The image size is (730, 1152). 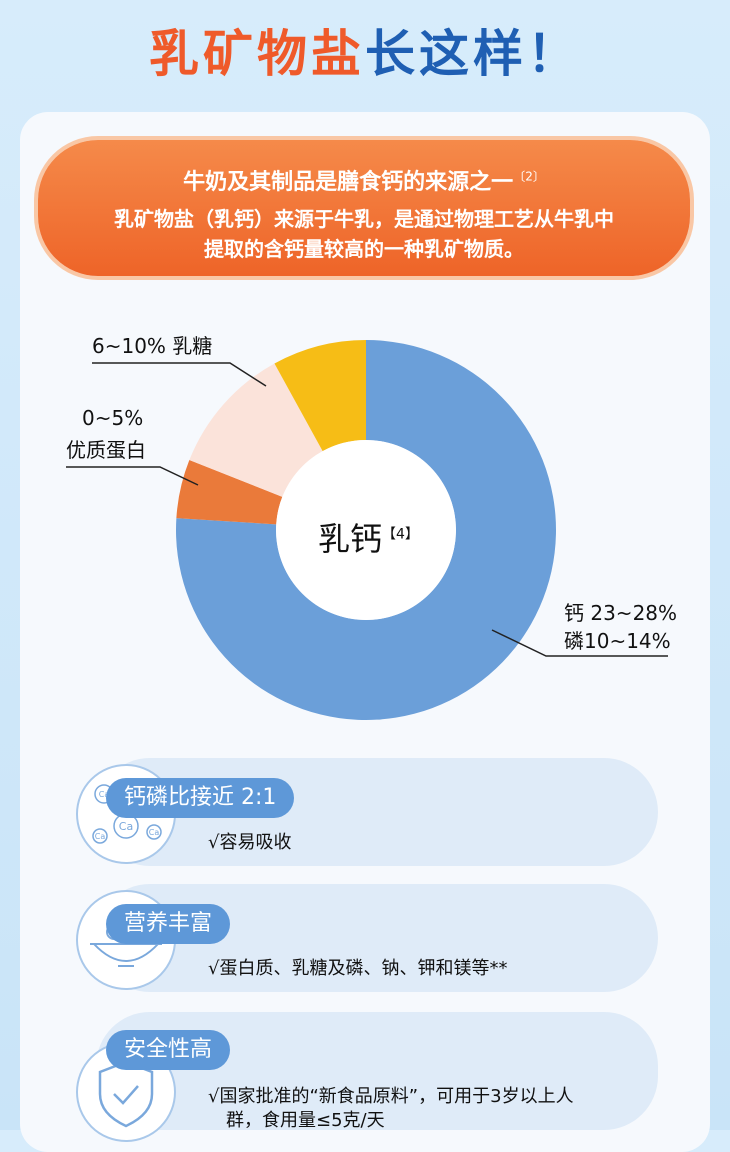 What do you see at coordinates (168, 1050) in the screenshot?
I see `pill-safety: 安全性高` at bounding box center [168, 1050].